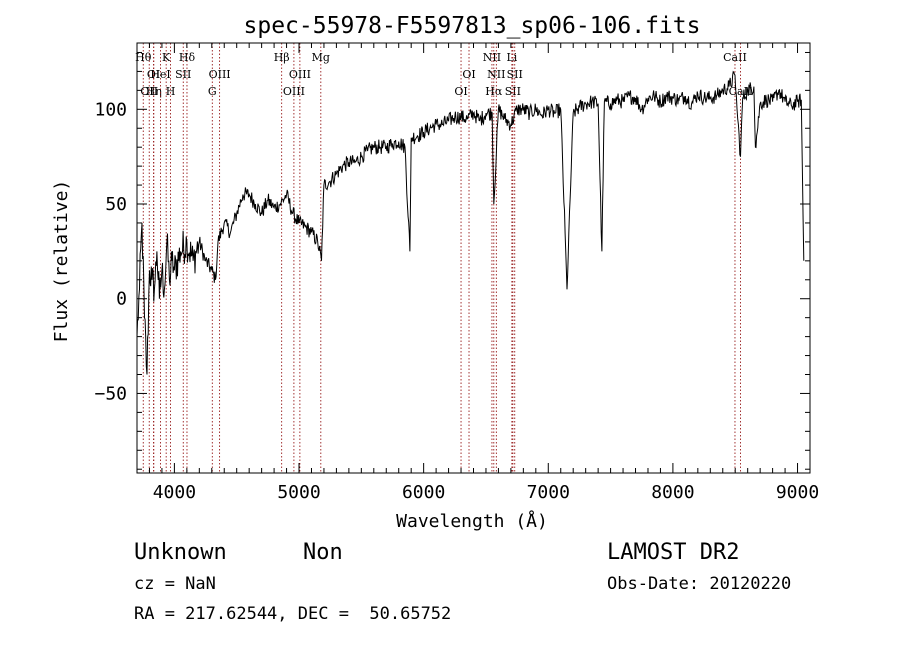  I want to click on y-axis-label: Flux (relative), so click(61, 261).